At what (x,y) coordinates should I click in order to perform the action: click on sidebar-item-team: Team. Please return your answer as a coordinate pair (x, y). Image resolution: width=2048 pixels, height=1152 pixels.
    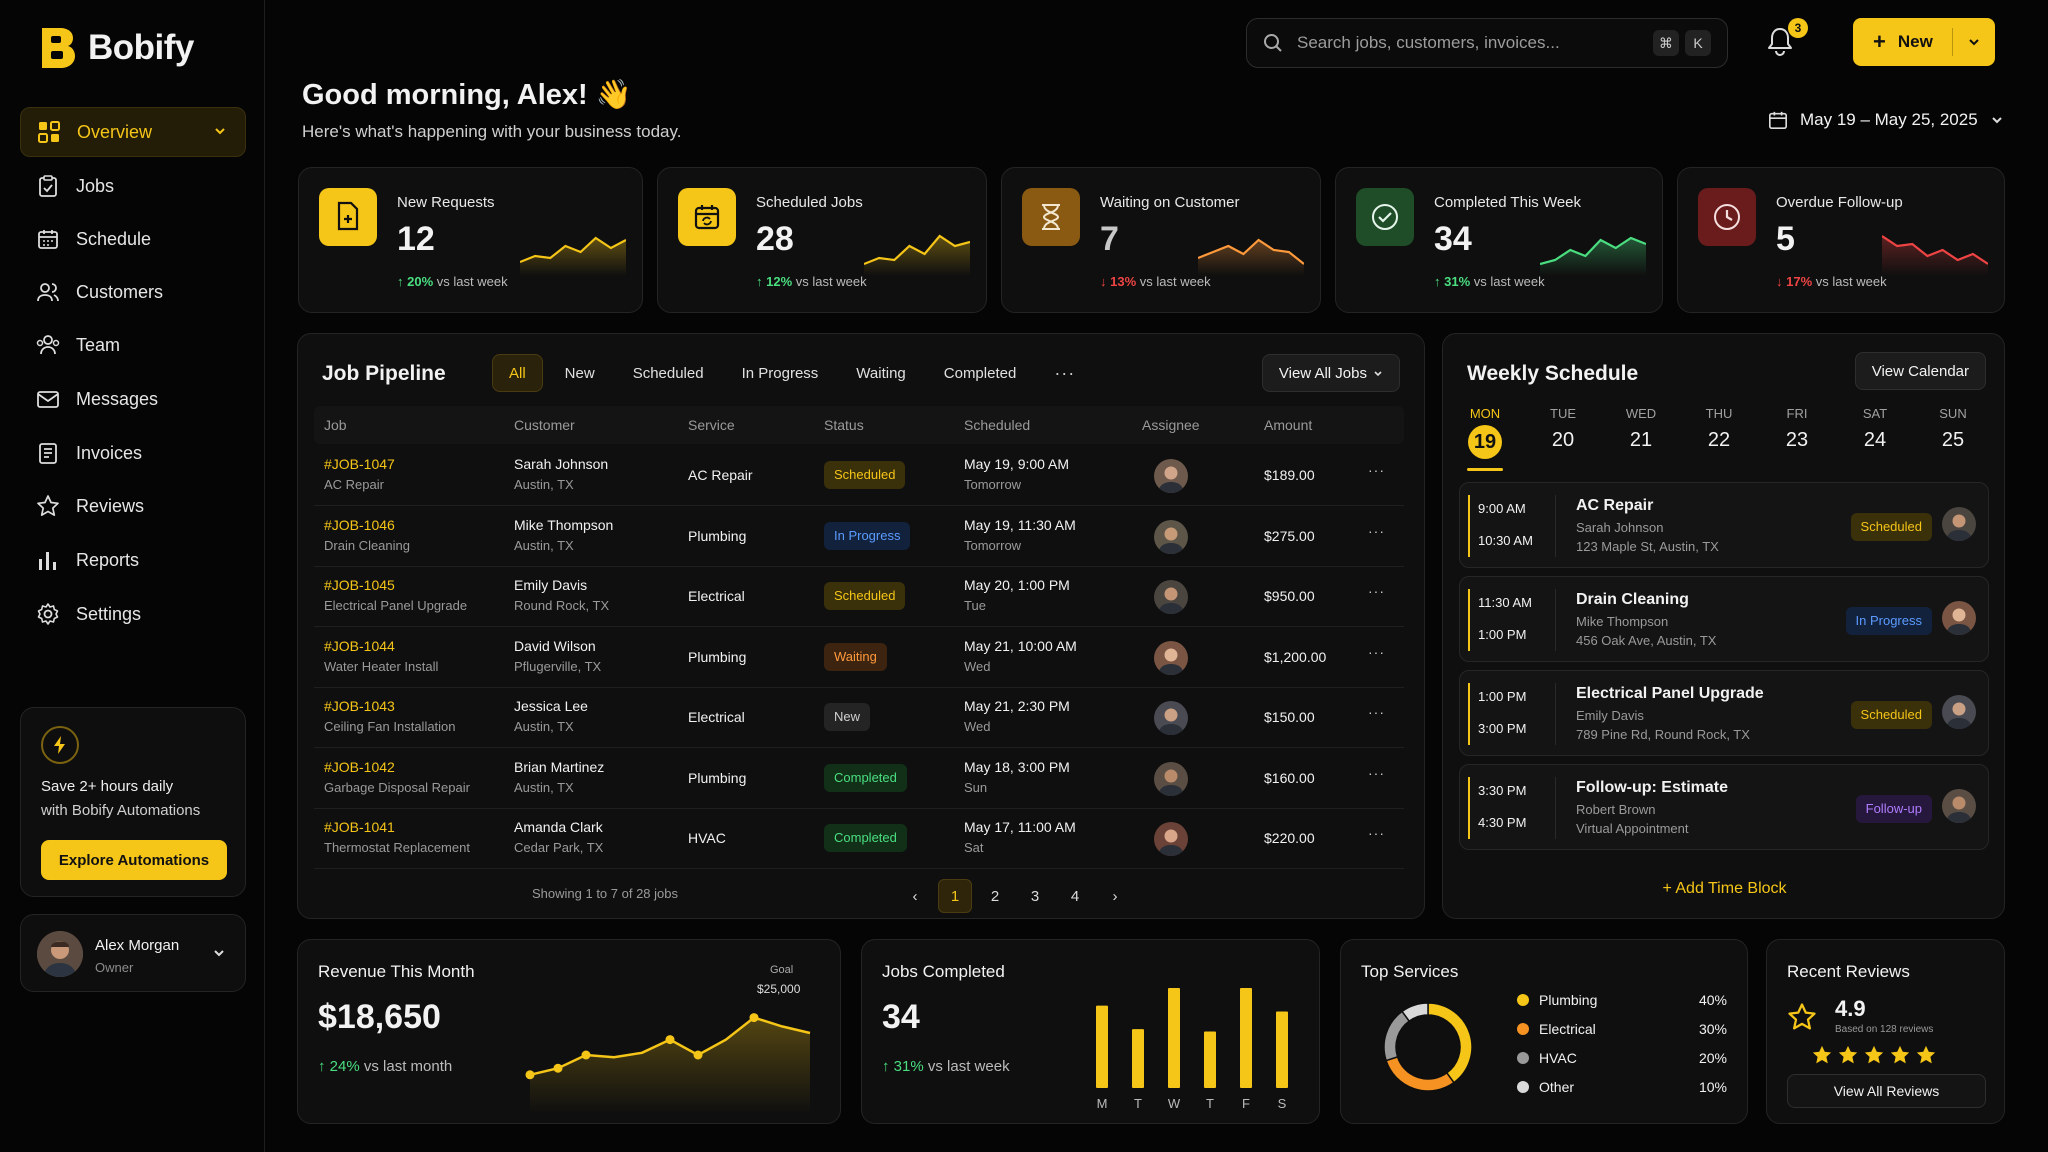
    Looking at the image, I should click on (133, 345).